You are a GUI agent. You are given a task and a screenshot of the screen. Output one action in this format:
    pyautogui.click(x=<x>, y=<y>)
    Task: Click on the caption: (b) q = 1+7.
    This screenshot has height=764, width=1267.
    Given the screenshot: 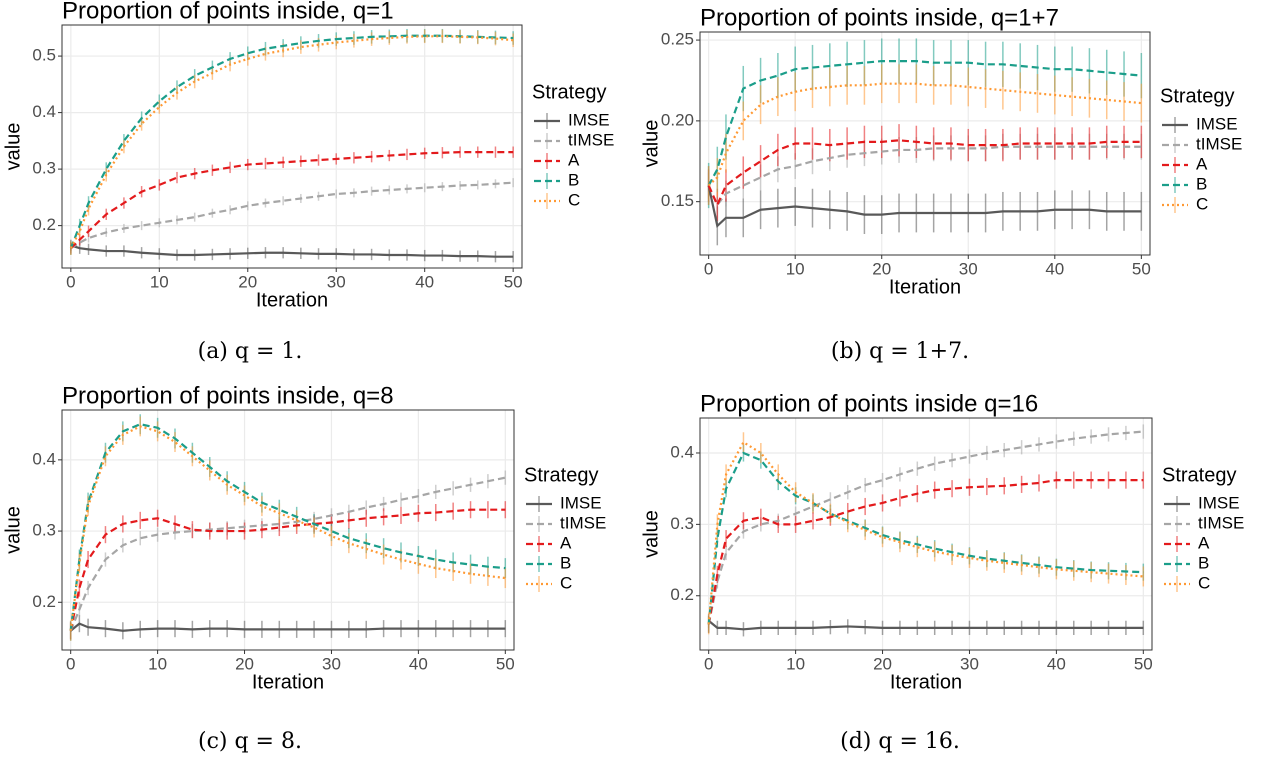 What is the action you would take?
    pyautogui.click(x=900, y=351)
    